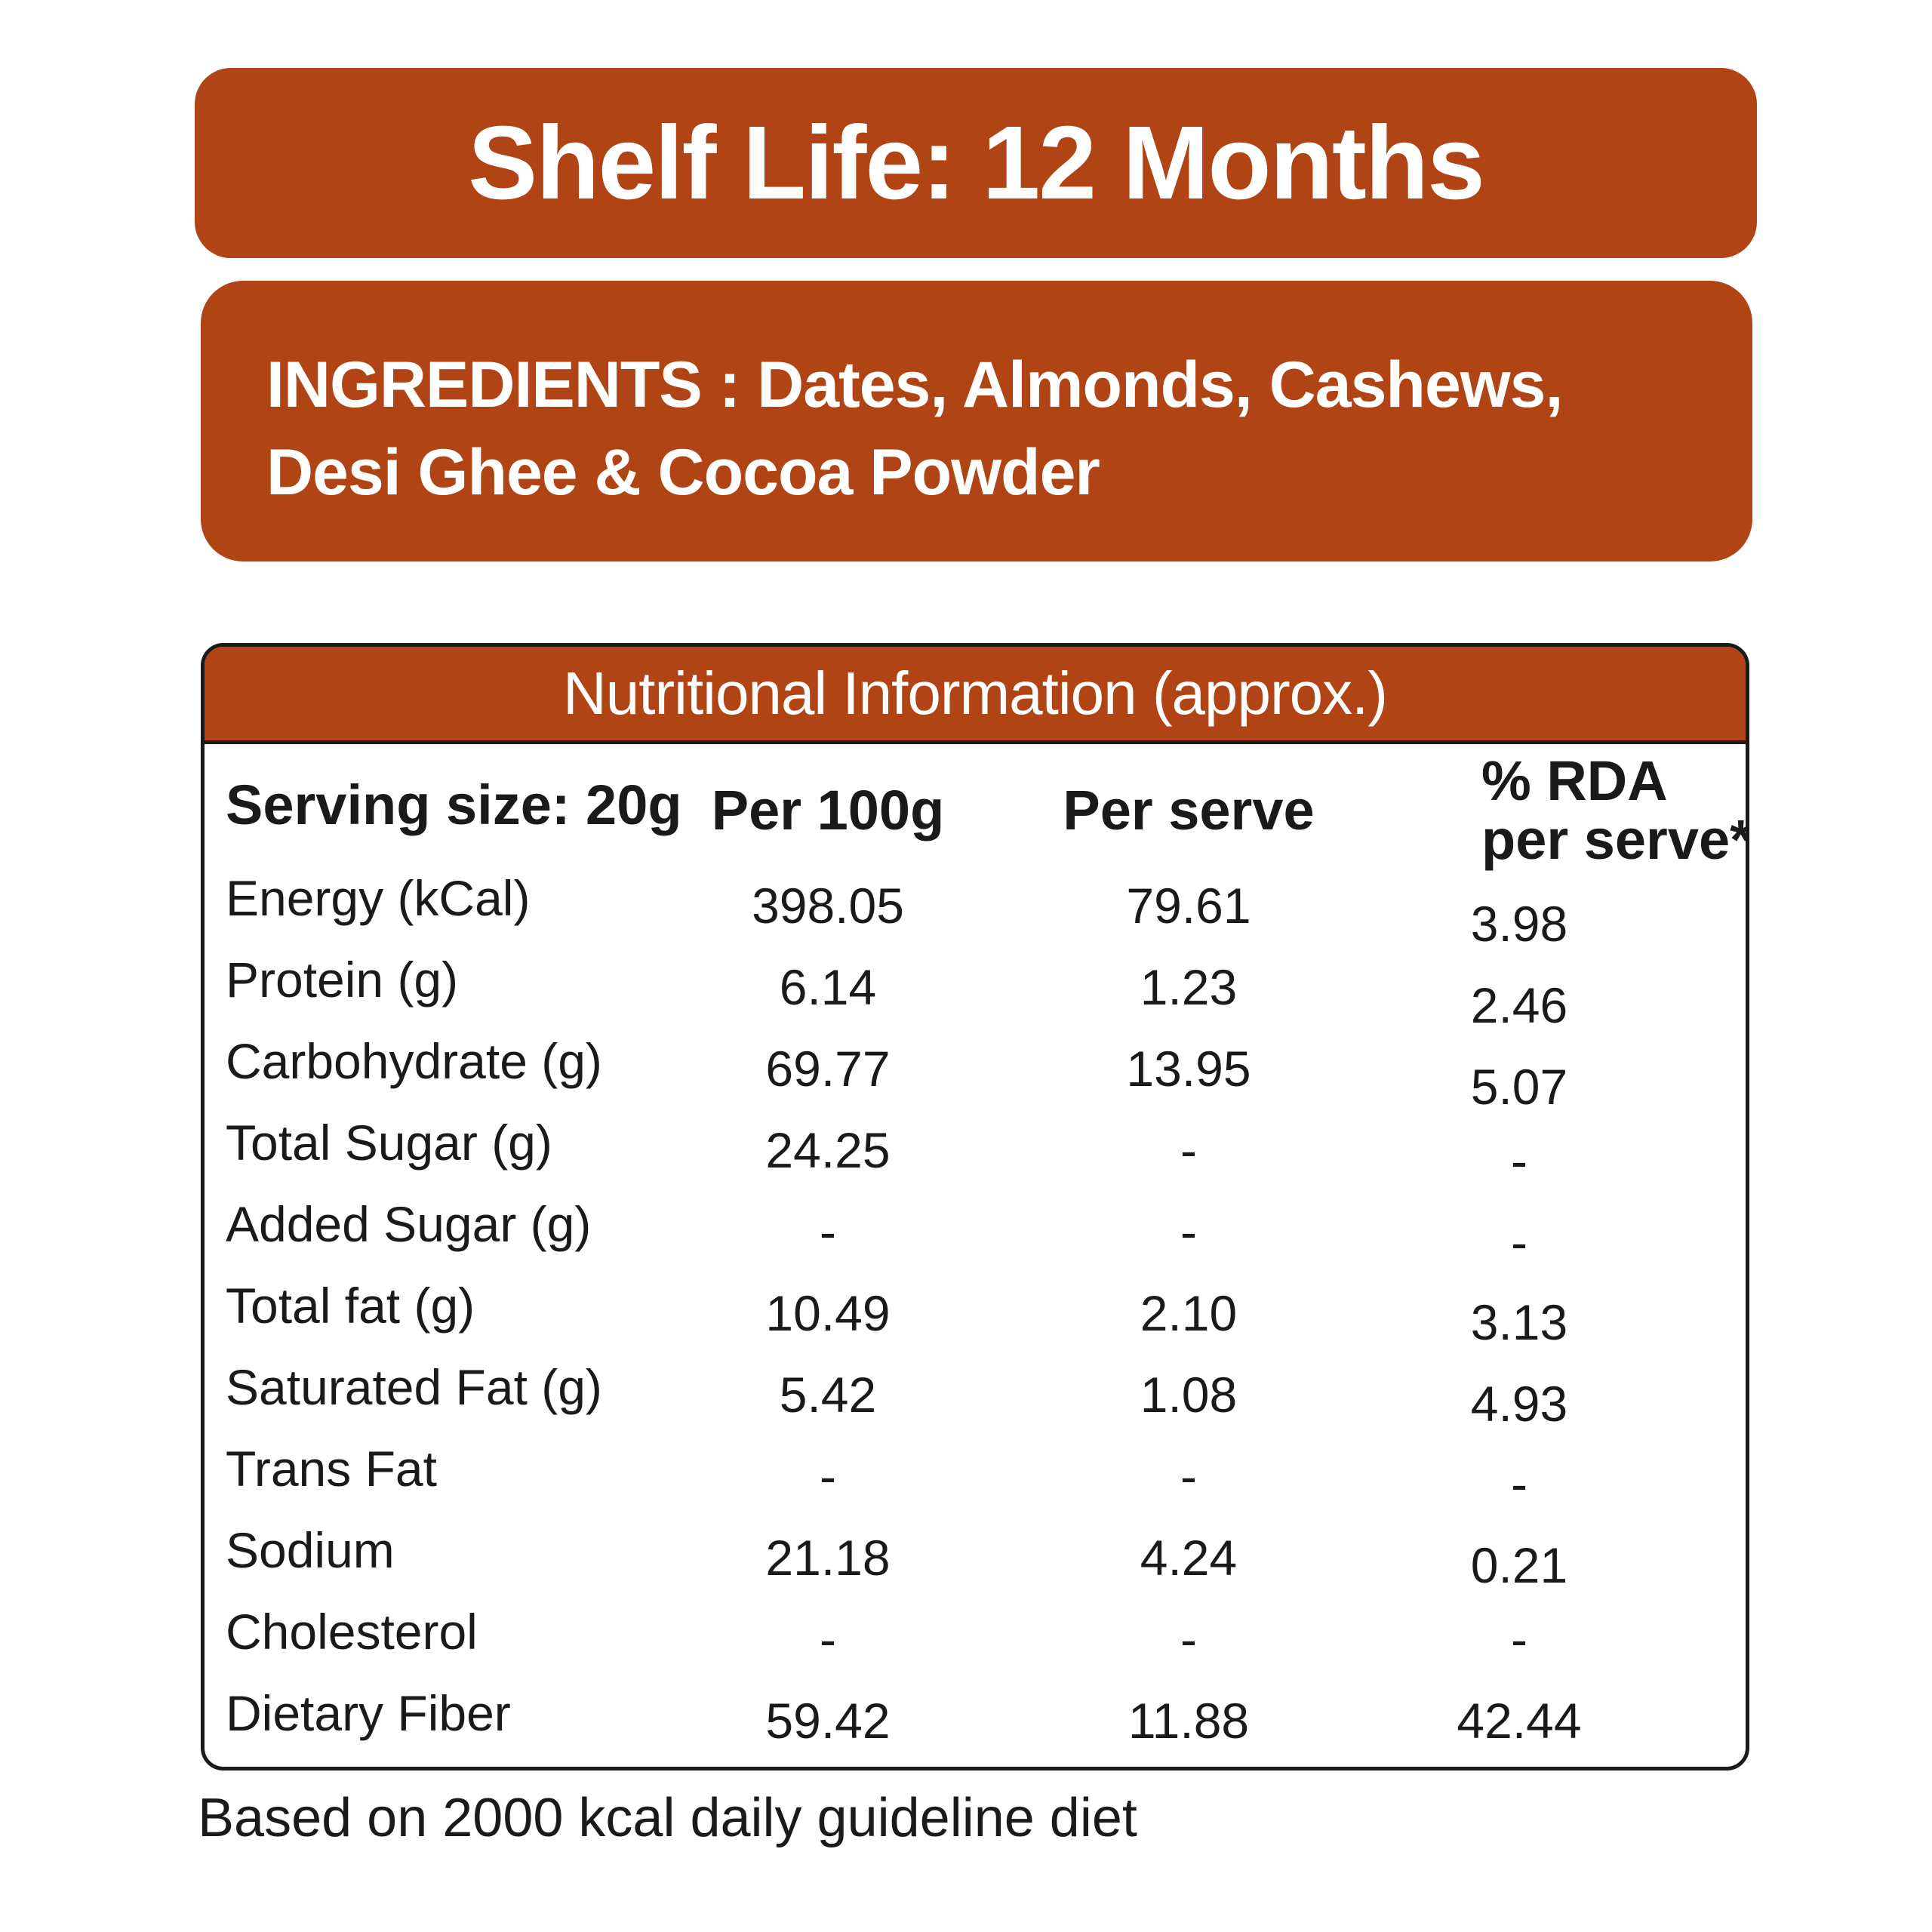 Image resolution: width=1932 pixels, height=1932 pixels. What do you see at coordinates (1189, 810) in the screenshot?
I see `per-serve-header: Per serve` at bounding box center [1189, 810].